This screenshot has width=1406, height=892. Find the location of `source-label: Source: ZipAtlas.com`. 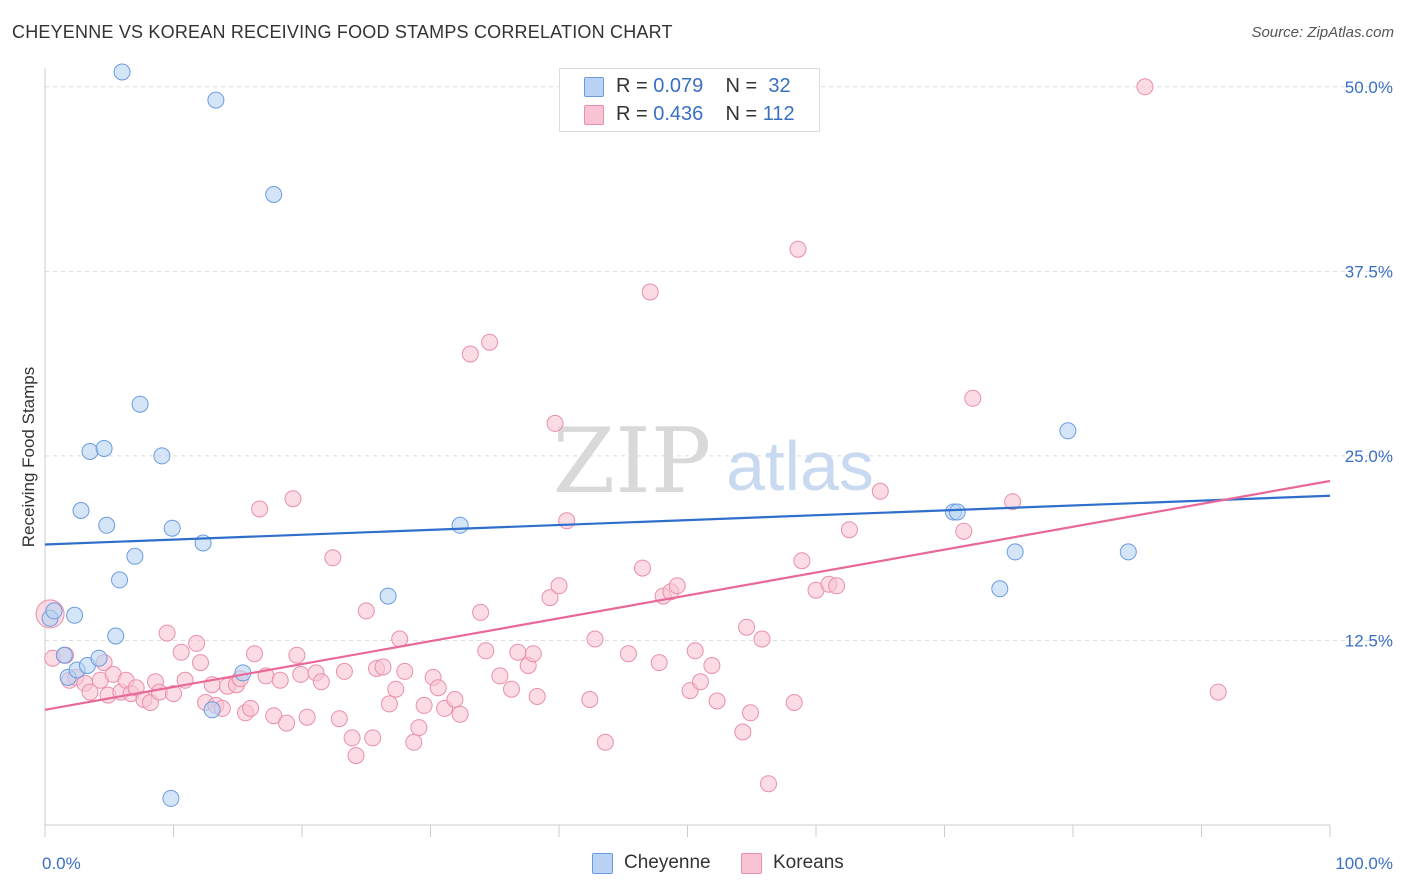

source-label: Source: ZipAtlas.com is located at coordinates (1322, 32).